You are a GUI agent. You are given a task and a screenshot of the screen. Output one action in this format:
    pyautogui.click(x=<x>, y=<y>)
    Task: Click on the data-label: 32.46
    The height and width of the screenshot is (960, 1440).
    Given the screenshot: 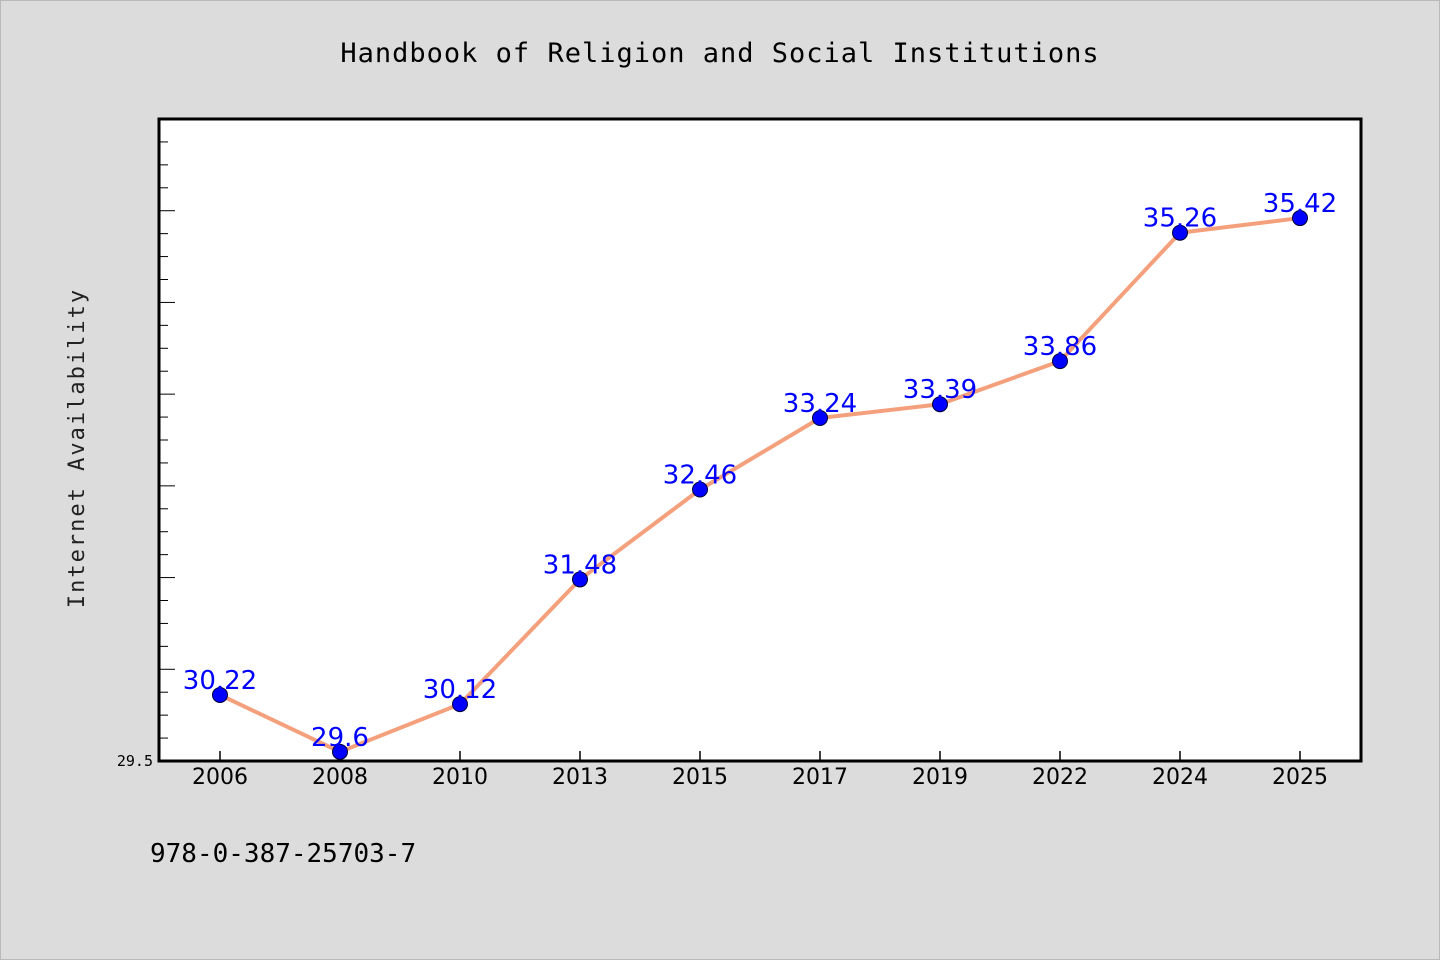 What is the action you would take?
    pyautogui.click(x=700, y=476)
    